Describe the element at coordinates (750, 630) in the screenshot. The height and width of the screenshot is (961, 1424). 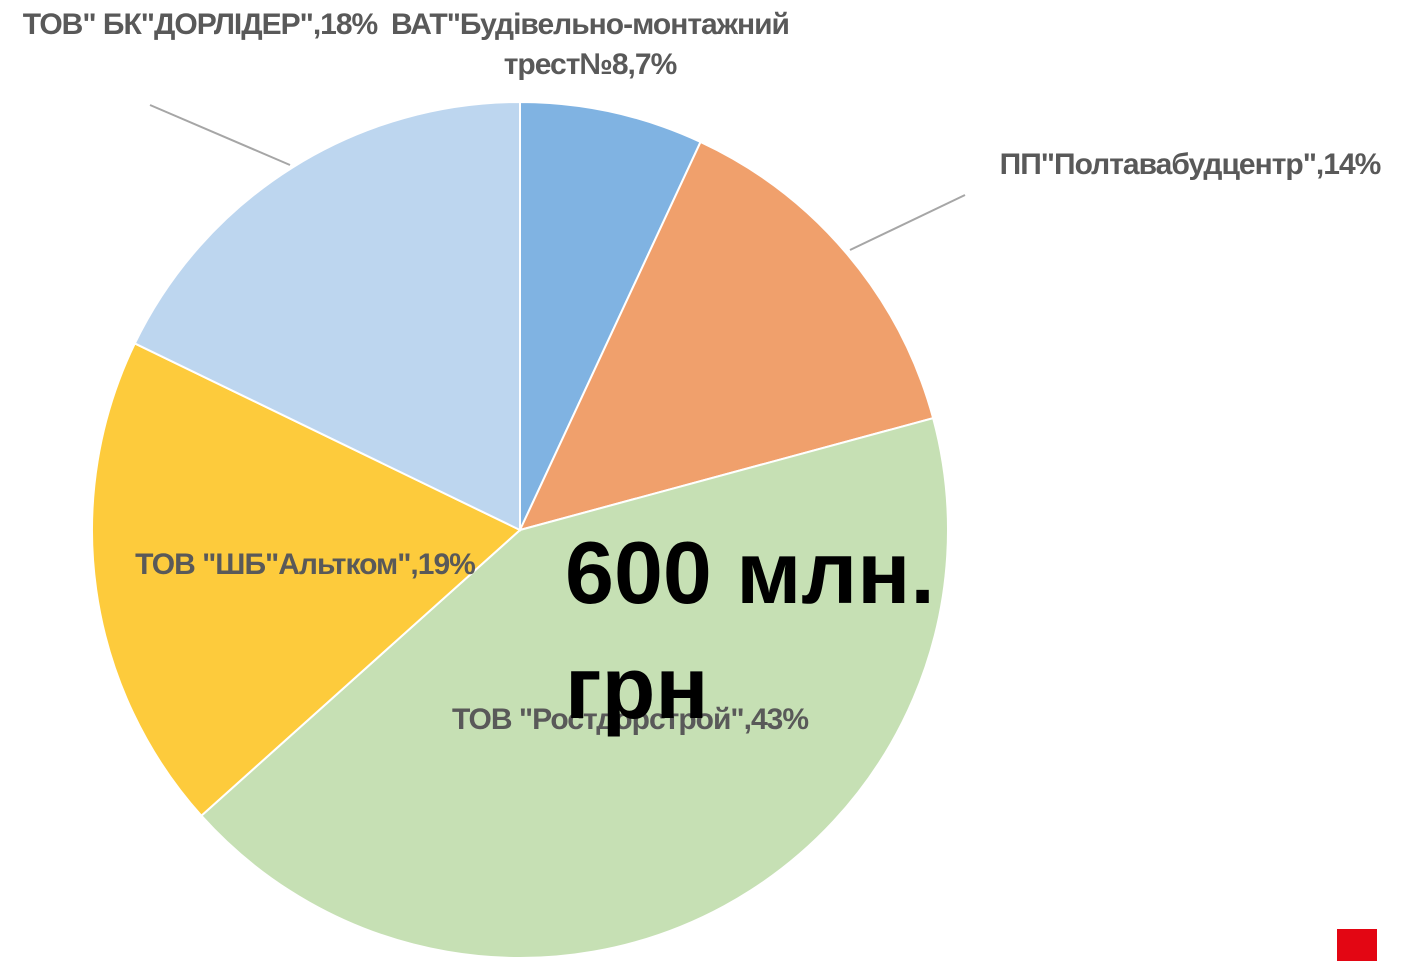
I see `annotation: 600 млн. грн` at that location.